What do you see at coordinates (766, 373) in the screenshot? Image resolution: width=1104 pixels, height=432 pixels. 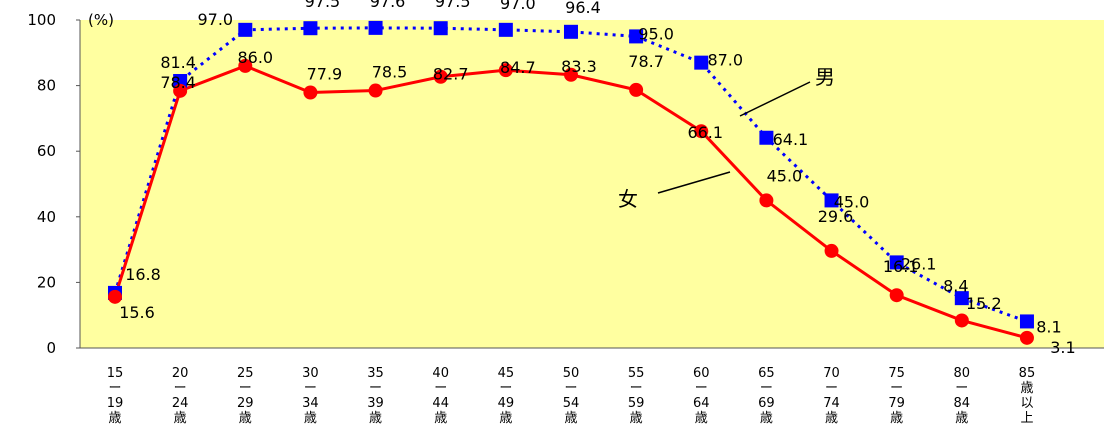 I see `x-tick-label-line: 65` at bounding box center [766, 373].